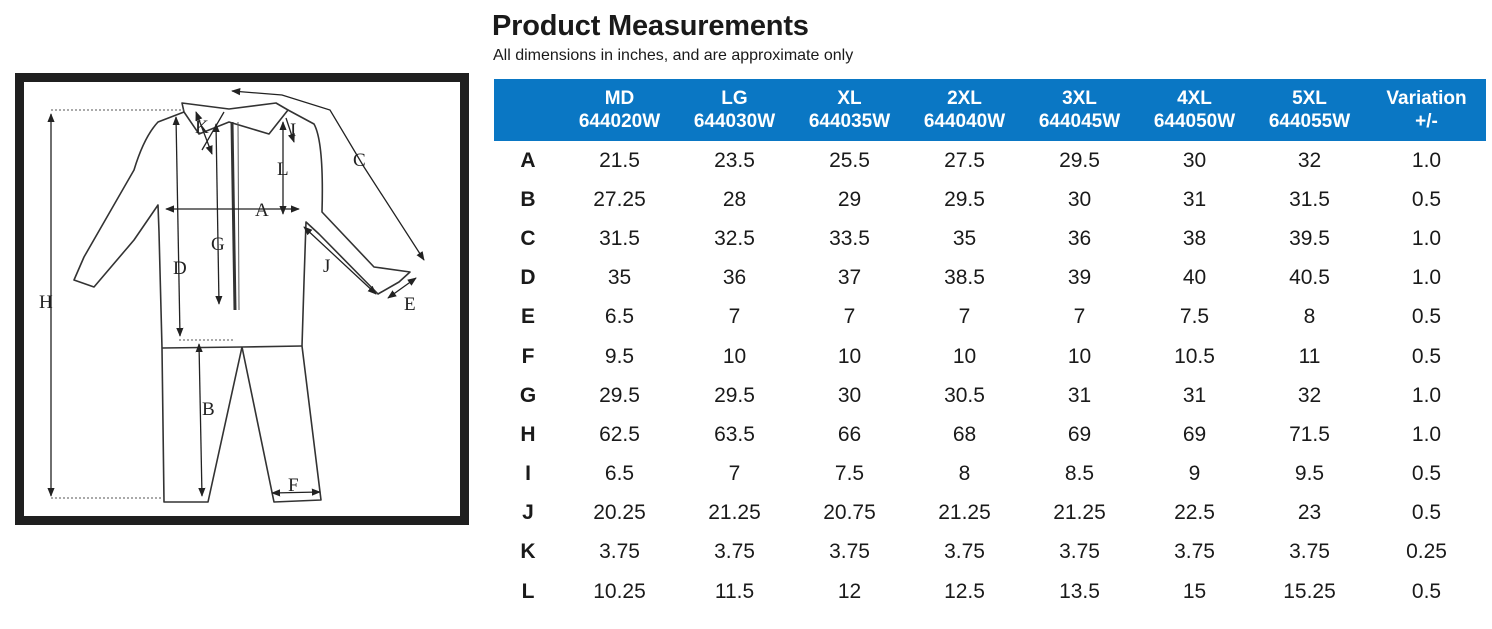 The width and height of the screenshot is (1492, 629). What do you see at coordinates (964, 395) in the screenshot?
I see `table-cell: 30.5` at bounding box center [964, 395].